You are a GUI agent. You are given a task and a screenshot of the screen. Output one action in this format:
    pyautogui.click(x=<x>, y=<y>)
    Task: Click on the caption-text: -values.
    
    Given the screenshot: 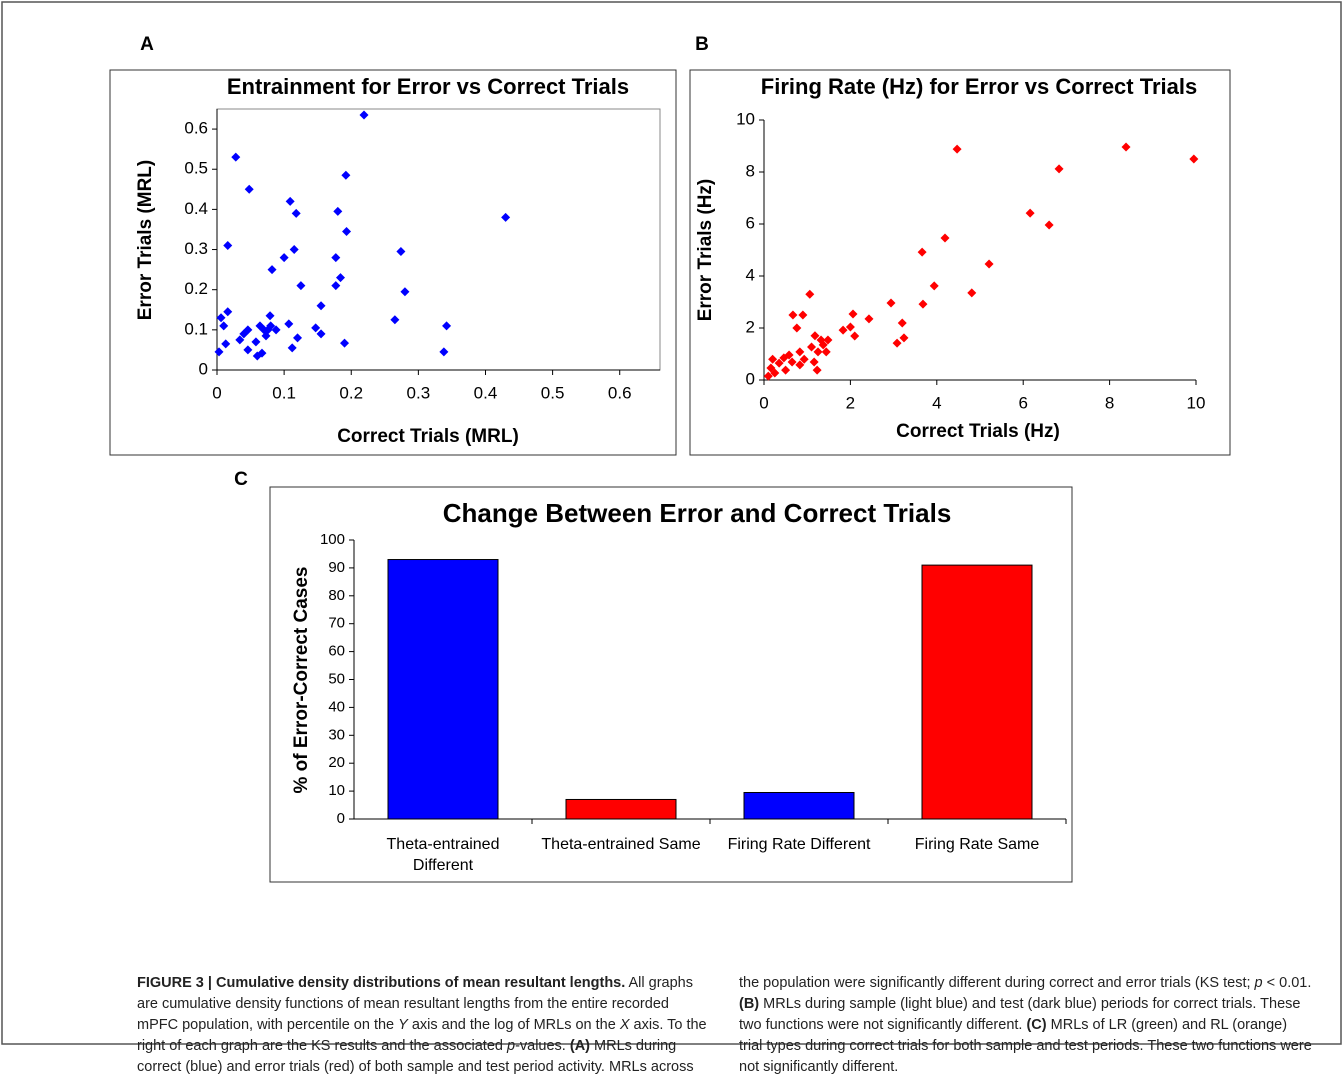 What is the action you would take?
    pyautogui.click(x=542, y=1046)
    